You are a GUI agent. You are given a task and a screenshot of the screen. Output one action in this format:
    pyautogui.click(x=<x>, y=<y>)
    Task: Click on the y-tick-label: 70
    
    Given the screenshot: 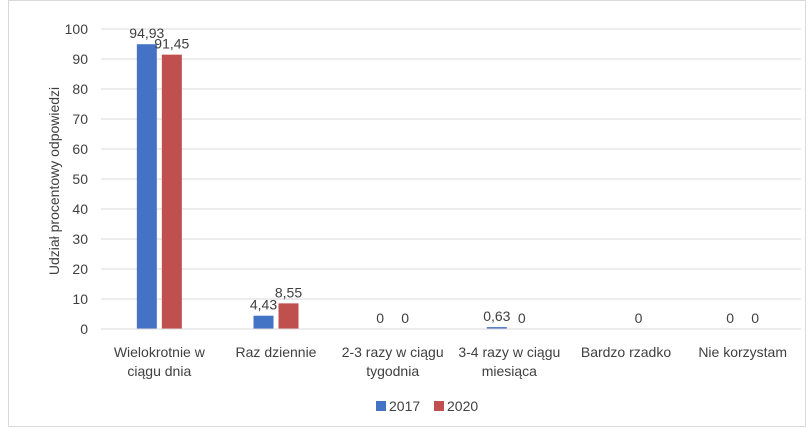 What is the action you would take?
    pyautogui.click(x=80, y=119)
    